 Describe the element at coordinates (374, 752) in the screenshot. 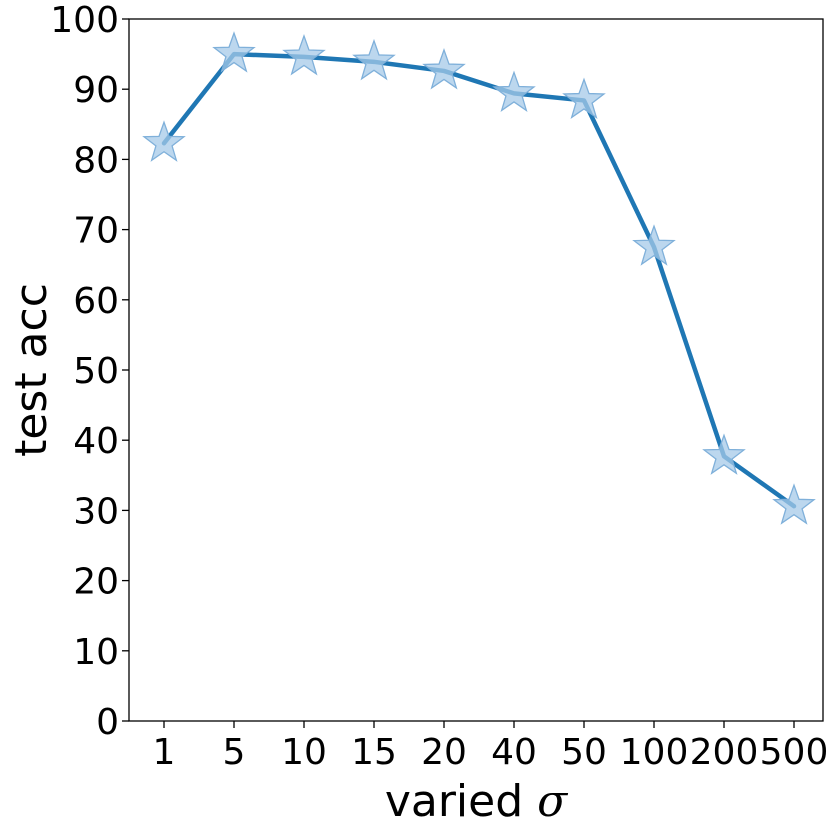

I see `x-tick-label: 15` at that location.